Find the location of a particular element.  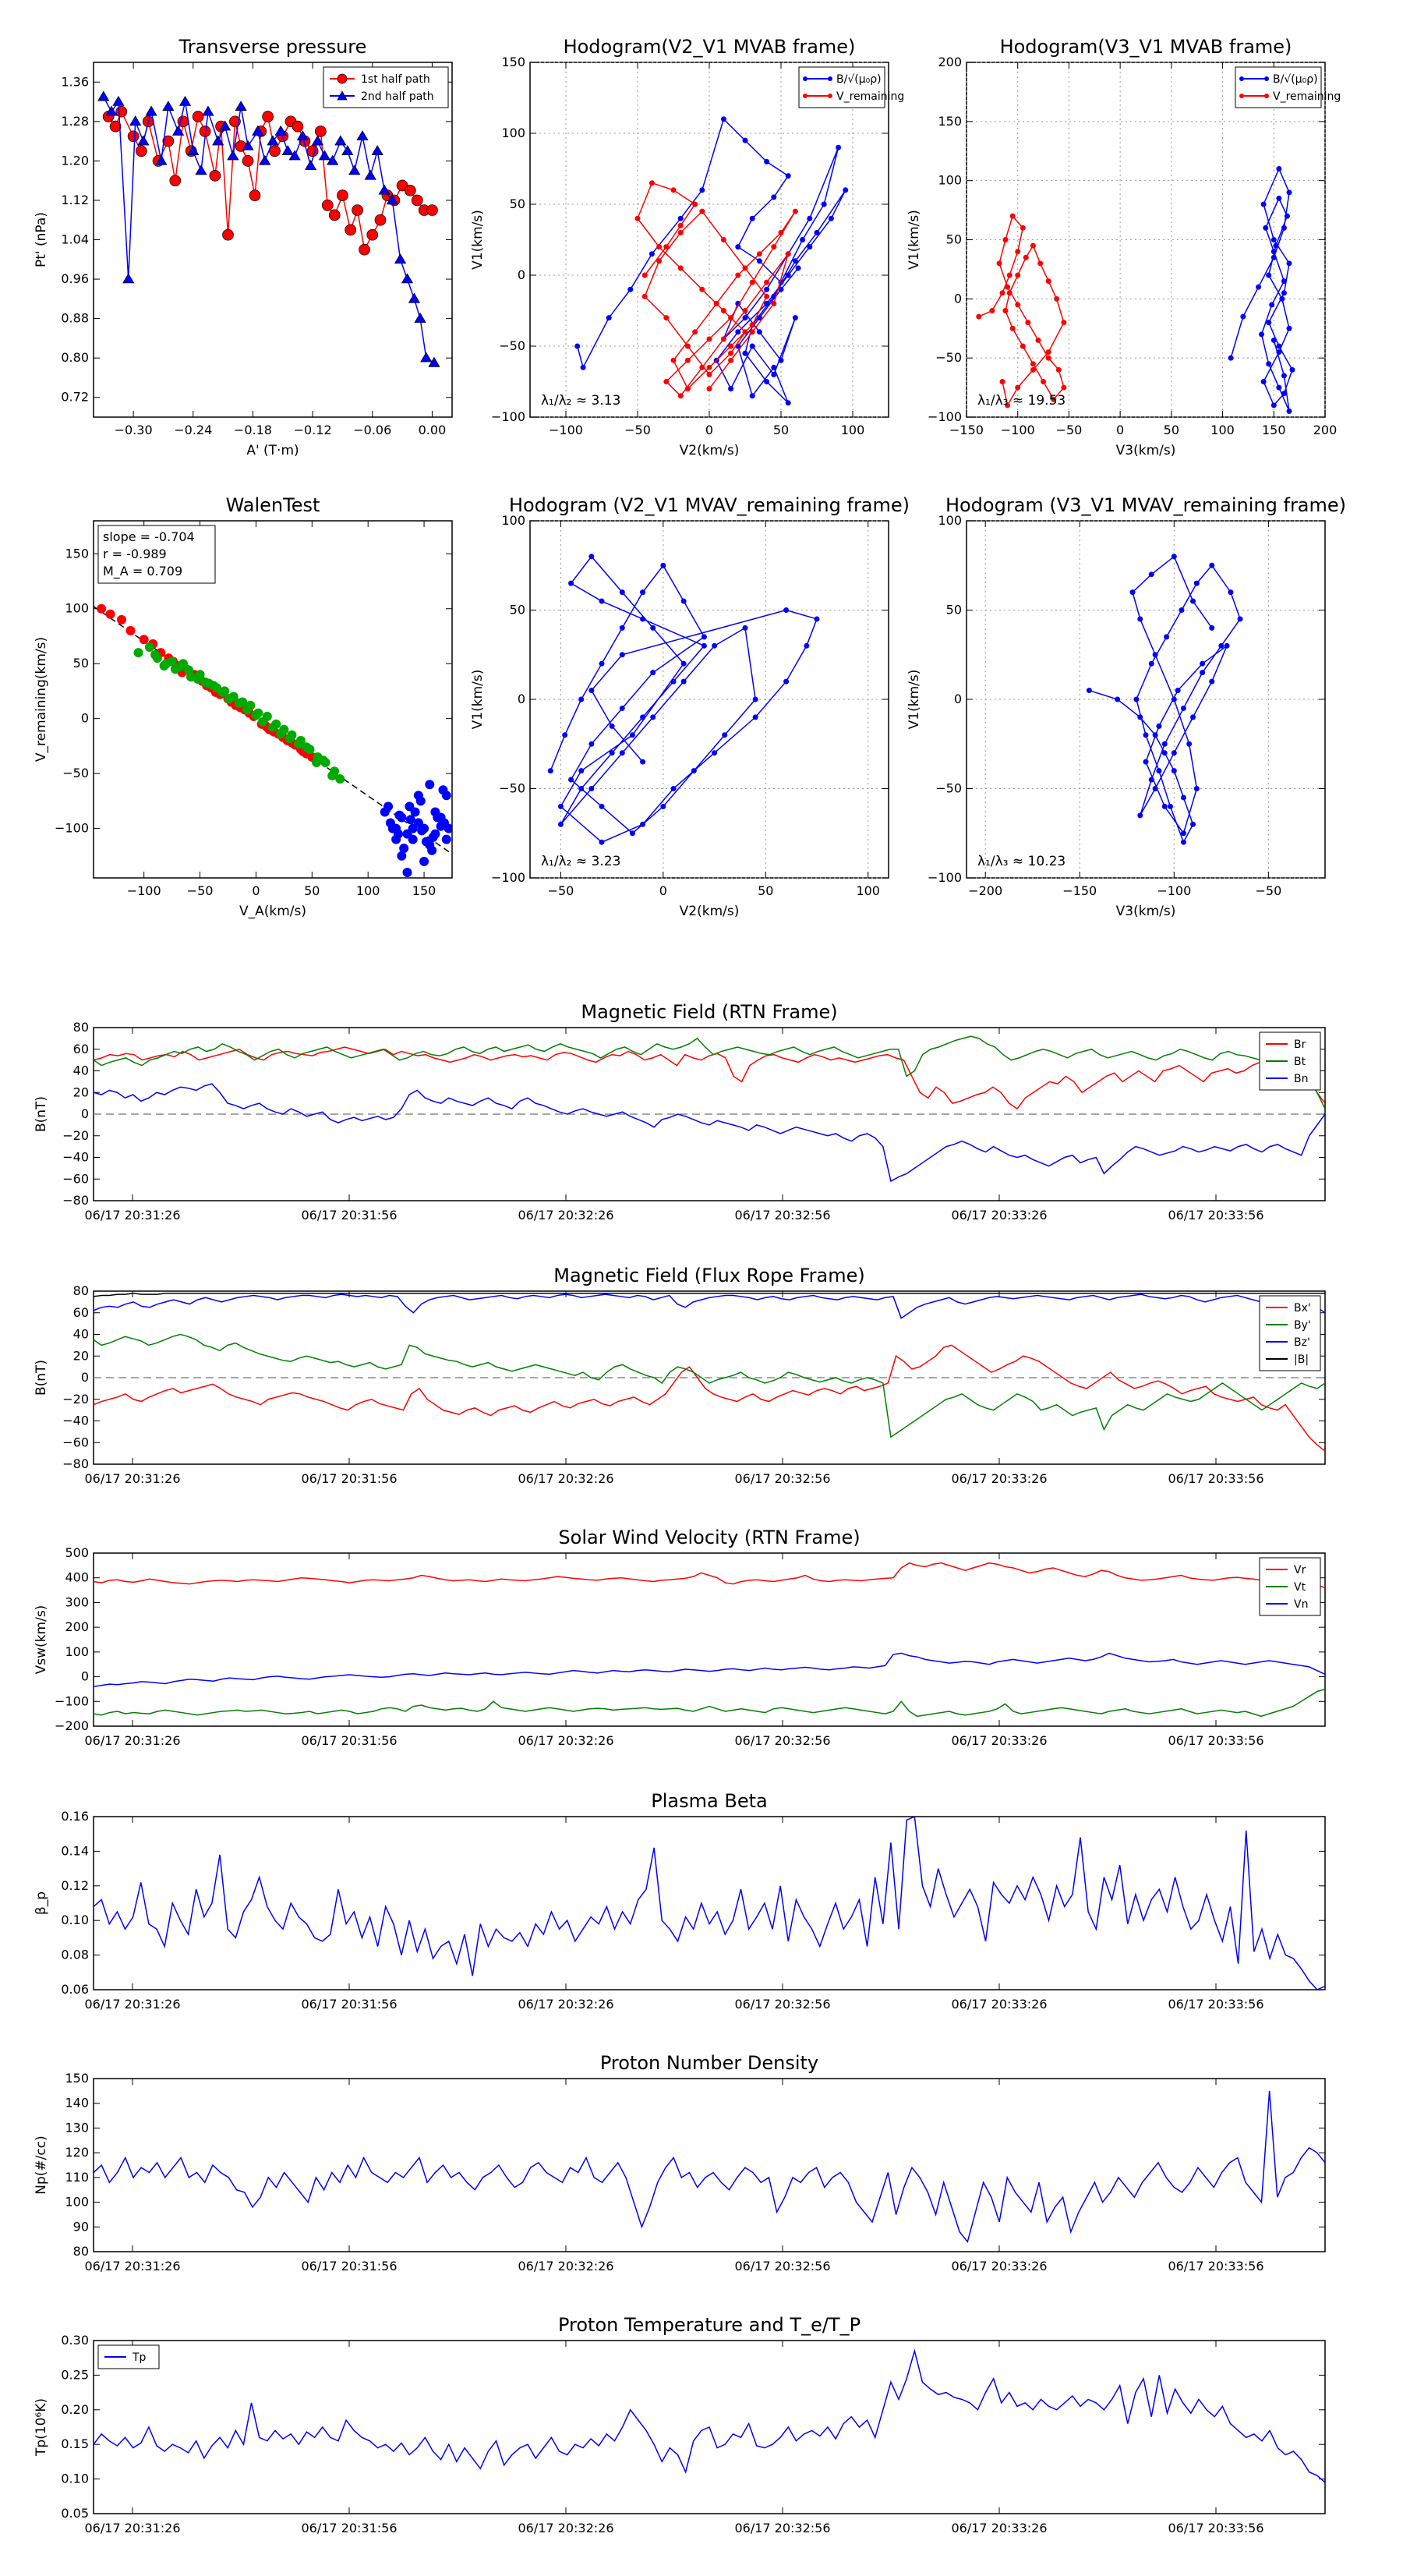

mag_rtn-series-Bn-line is located at coordinates (709, 1133).